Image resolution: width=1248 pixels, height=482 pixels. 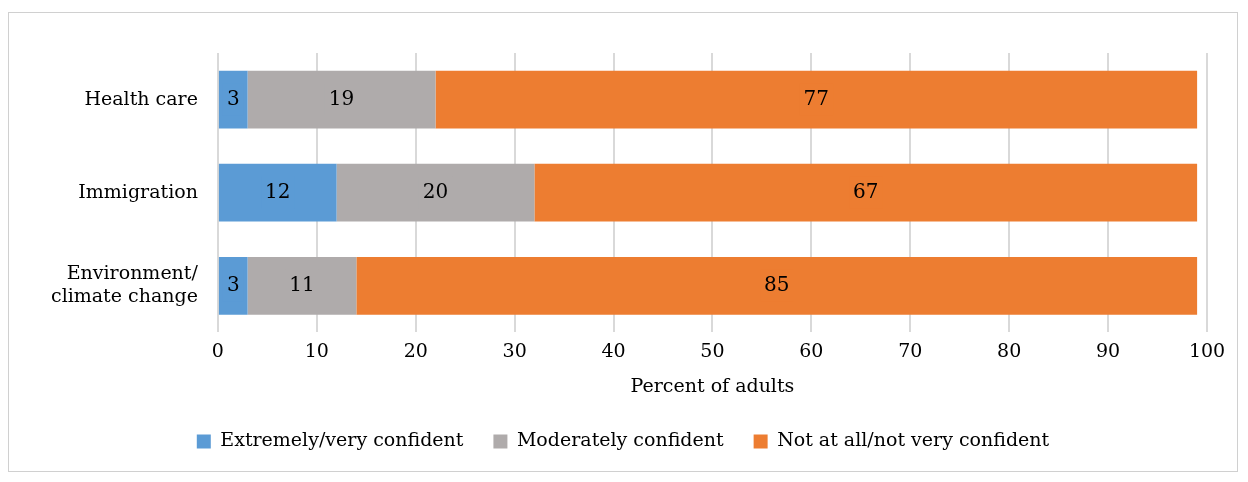 I want to click on legend-label: Not at all/not very confident, so click(x=913, y=439).